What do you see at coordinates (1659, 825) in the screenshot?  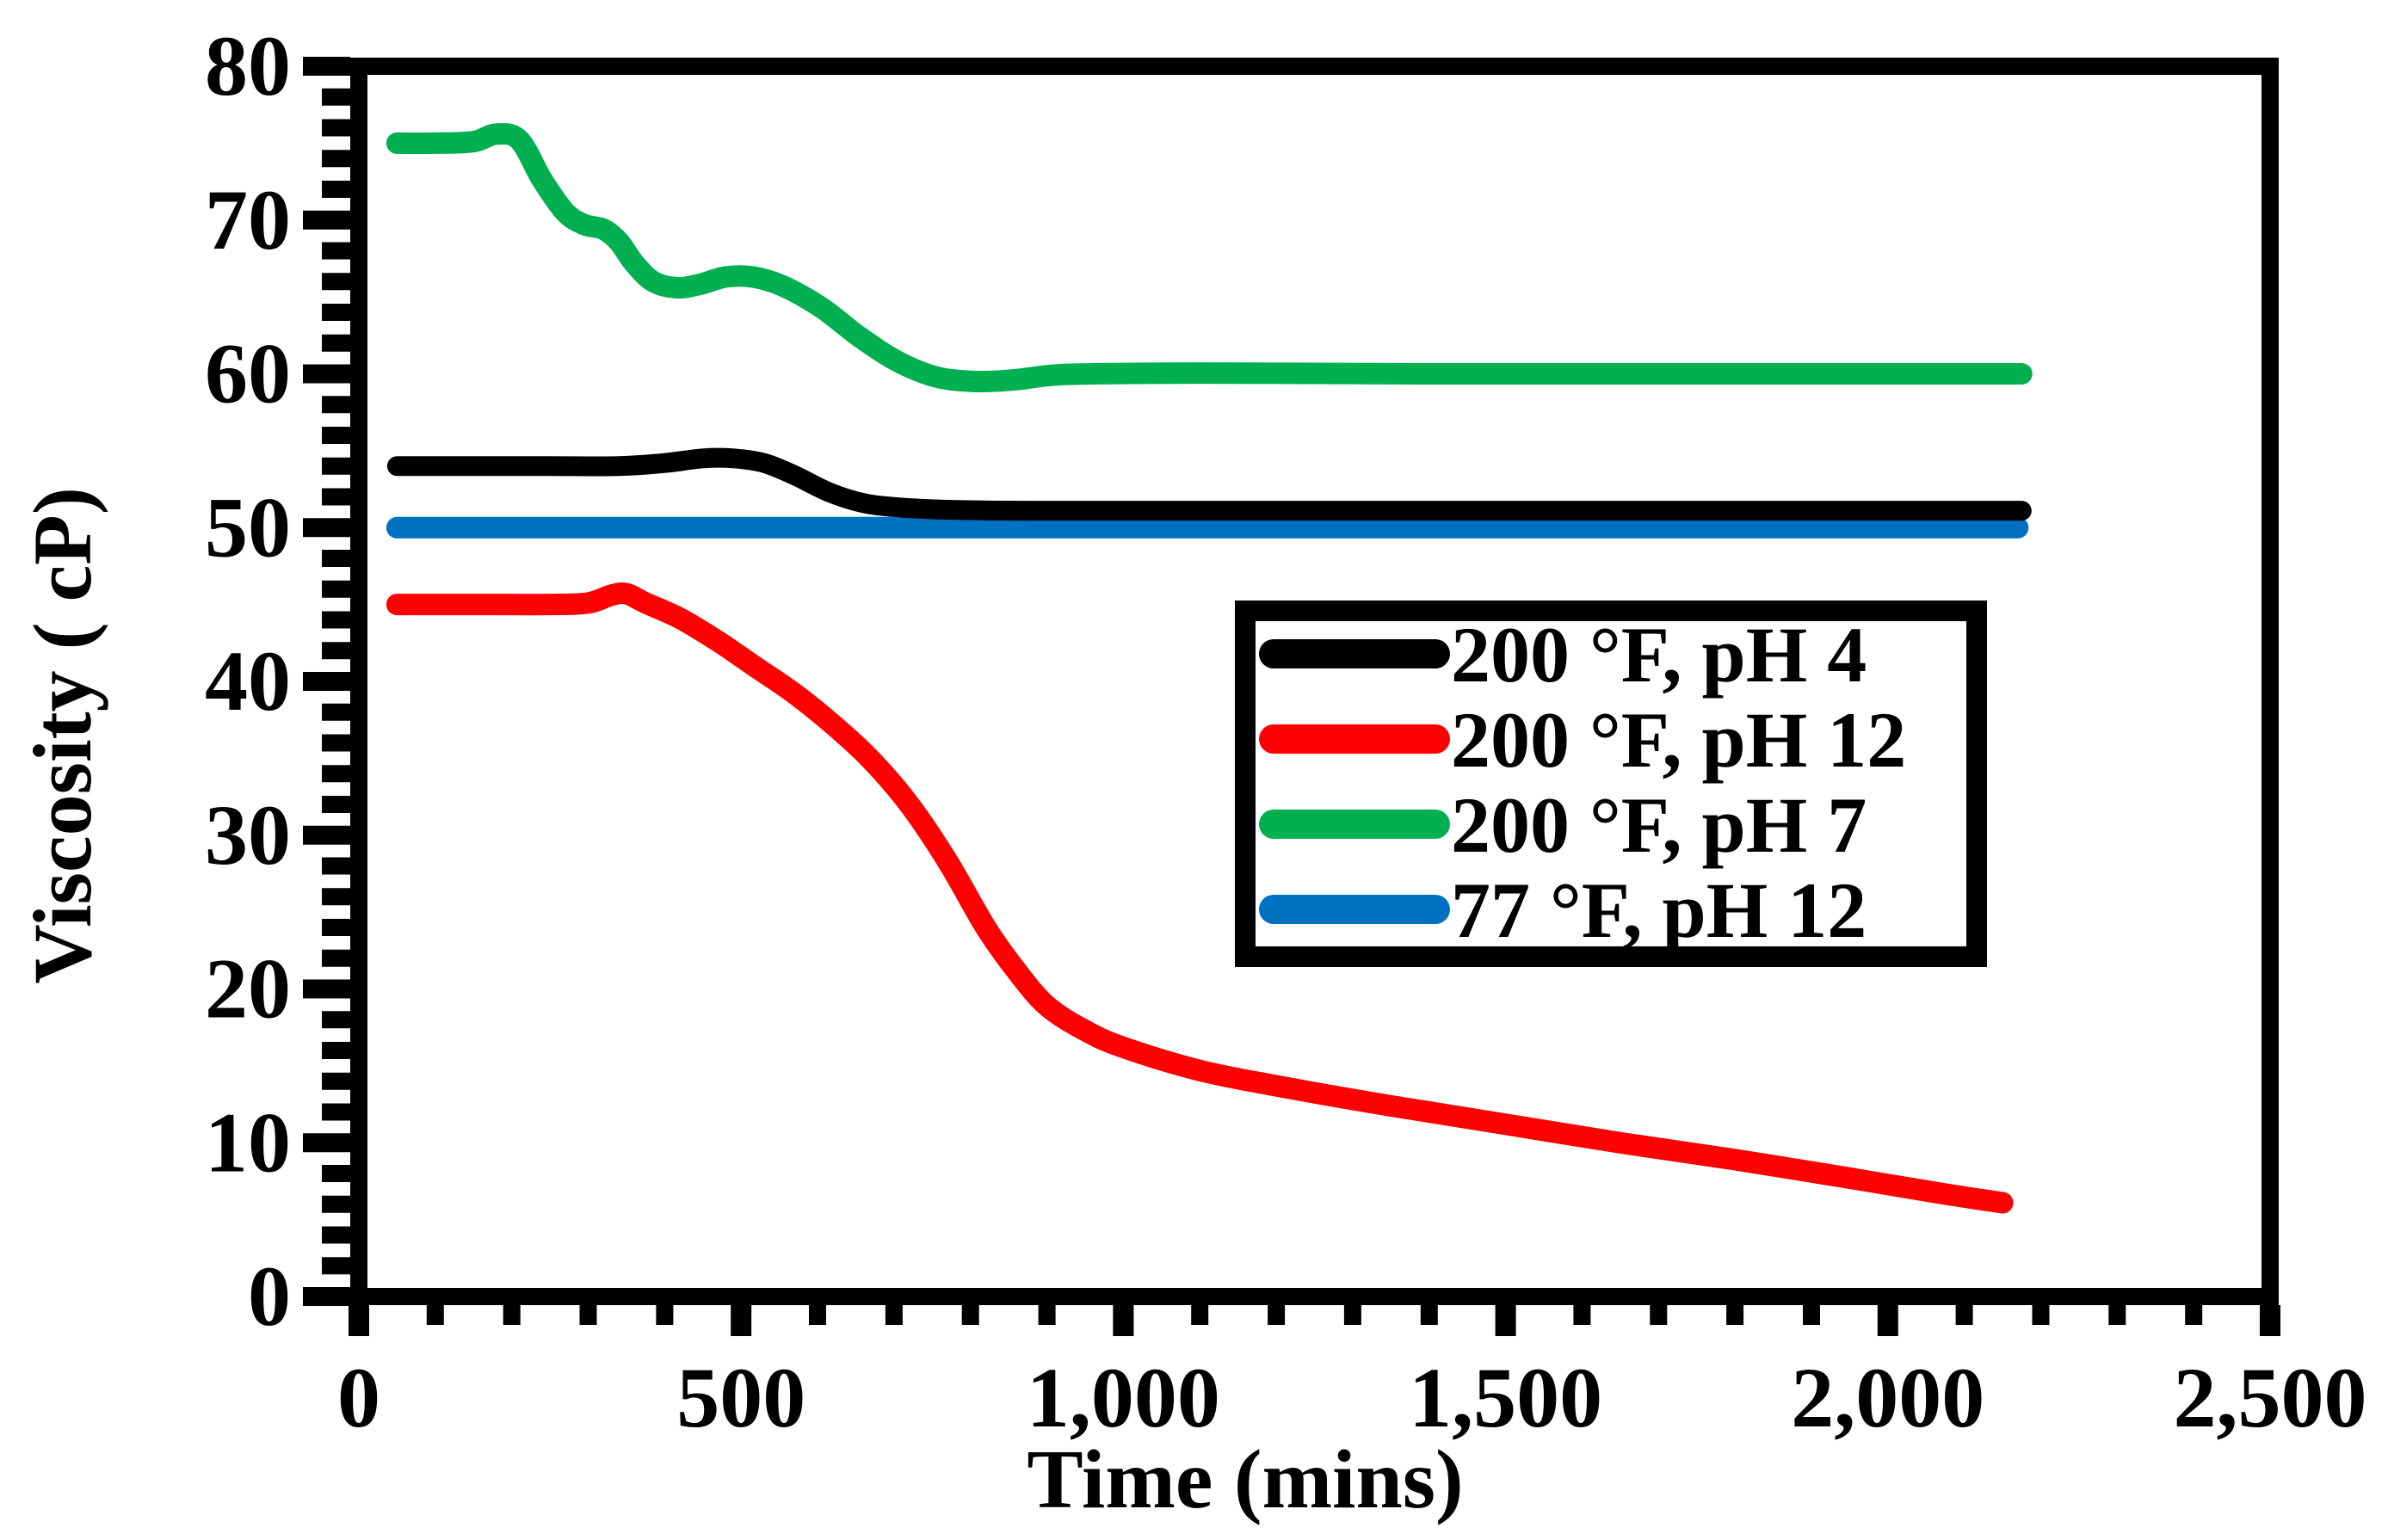 I see `legend-label-ph7: 200 °F, pH 7` at bounding box center [1659, 825].